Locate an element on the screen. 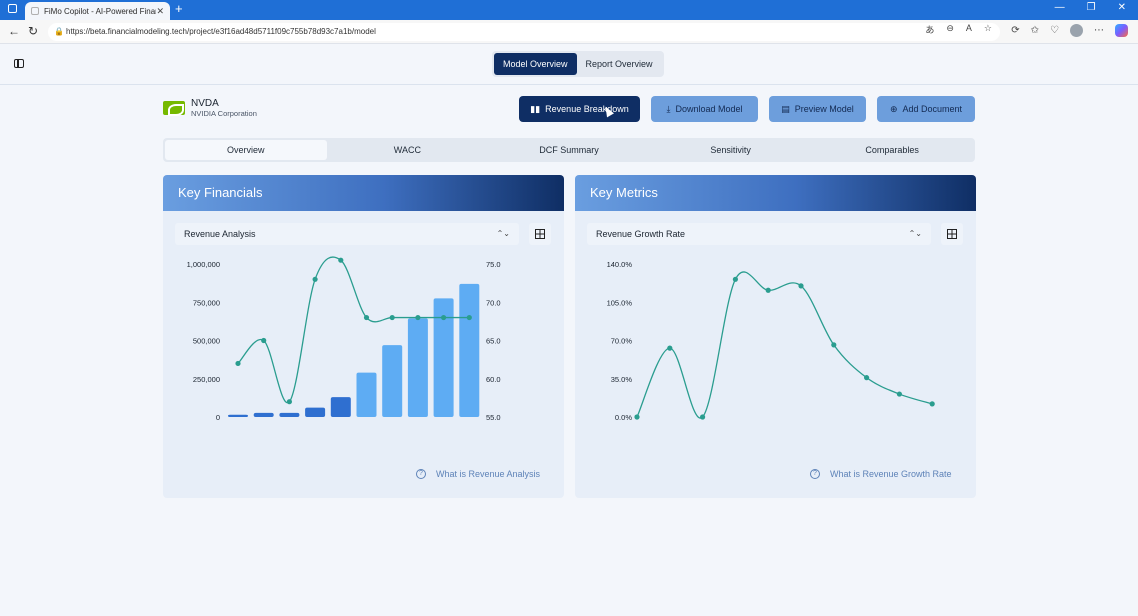  y-axis-tick-label: 1,000,000 is located at coordinates (203, 264).